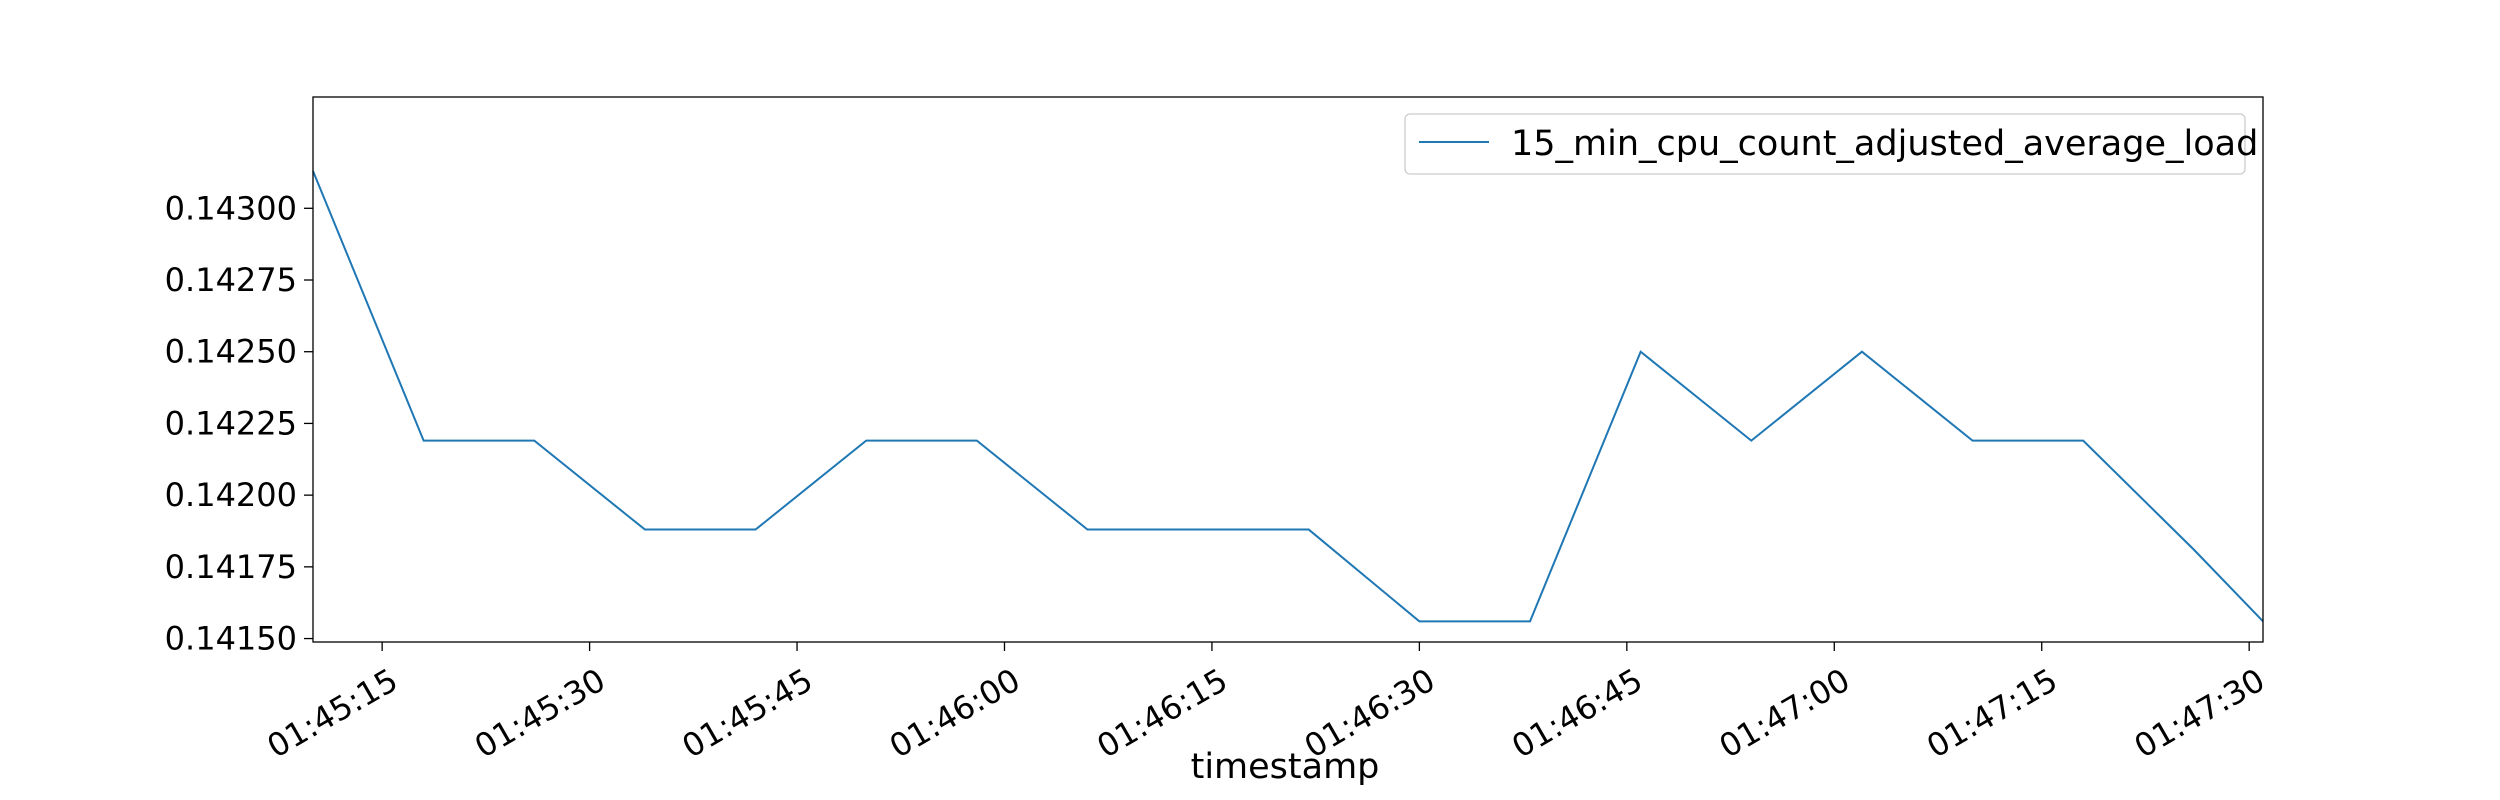  I want to click on y-tick-label: 0.14300, so click(231, 208).